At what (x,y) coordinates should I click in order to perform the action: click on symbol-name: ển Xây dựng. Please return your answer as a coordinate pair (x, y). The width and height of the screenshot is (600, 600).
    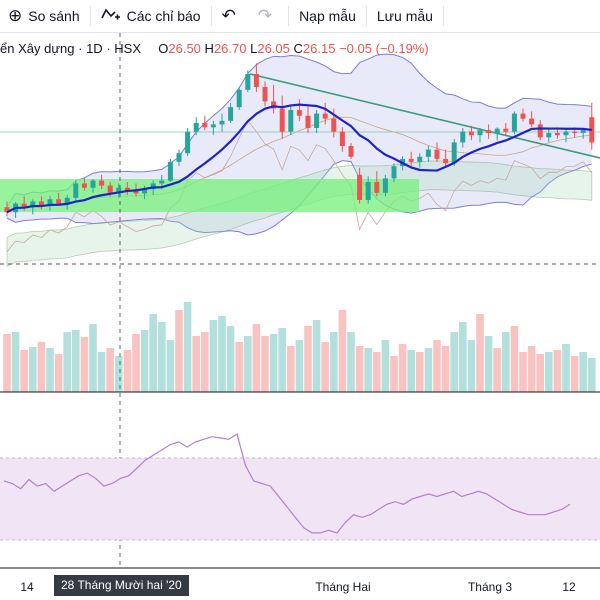
    Looking at the image, I should click on (37, 48).